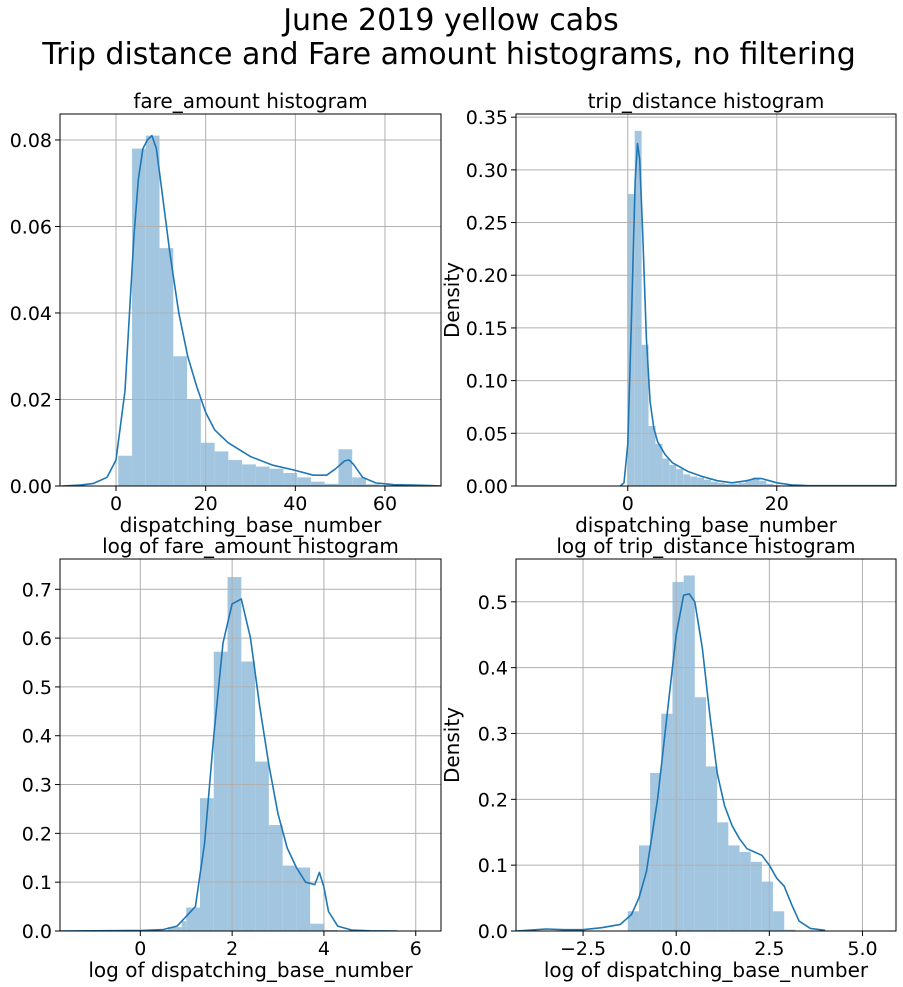 The height and width of the screenshot is (987, 903). Describe the element at coordinates (324, 949) in the screenshot. I see `chart-3-xtick-label-3: 4` at that location.